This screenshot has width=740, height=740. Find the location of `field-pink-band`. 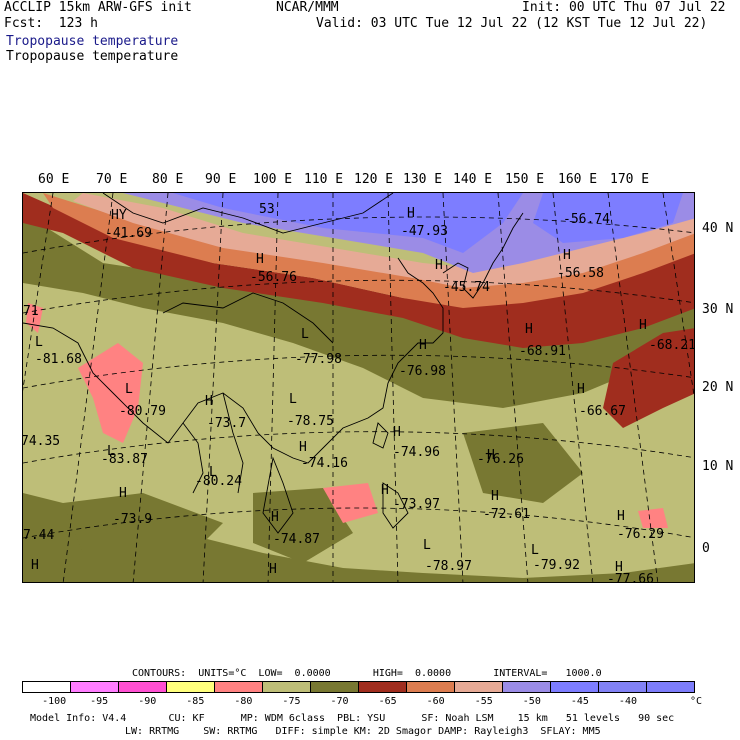

field-pink-band is located at coordinates (383, 240).